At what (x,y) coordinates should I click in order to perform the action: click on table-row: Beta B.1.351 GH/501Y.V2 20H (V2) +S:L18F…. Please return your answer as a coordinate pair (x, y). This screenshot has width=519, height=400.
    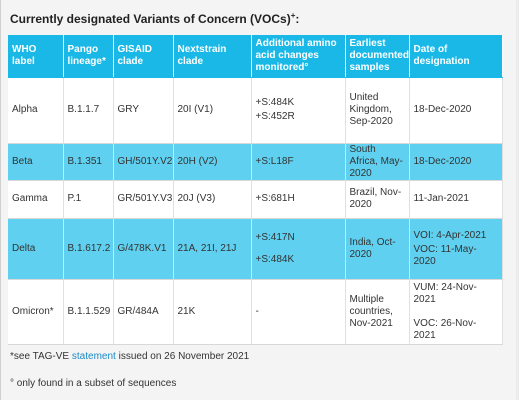
    Looking at the image, I should click on (255, 162).